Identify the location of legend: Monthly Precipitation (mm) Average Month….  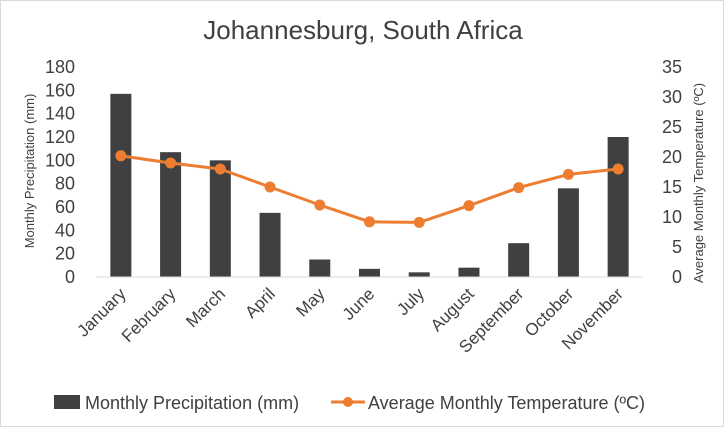
(349, 403).